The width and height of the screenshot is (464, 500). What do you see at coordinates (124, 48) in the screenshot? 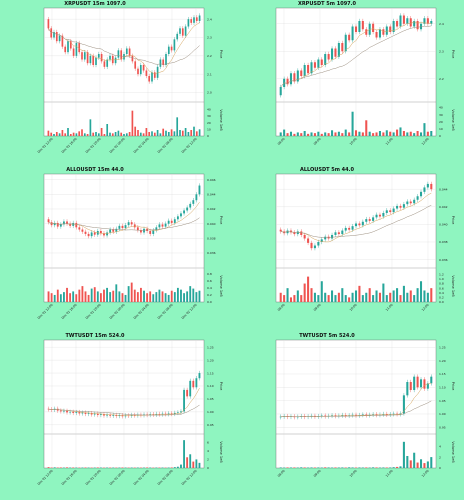
I see `moving-average-line` at bounding box center [124, 48].